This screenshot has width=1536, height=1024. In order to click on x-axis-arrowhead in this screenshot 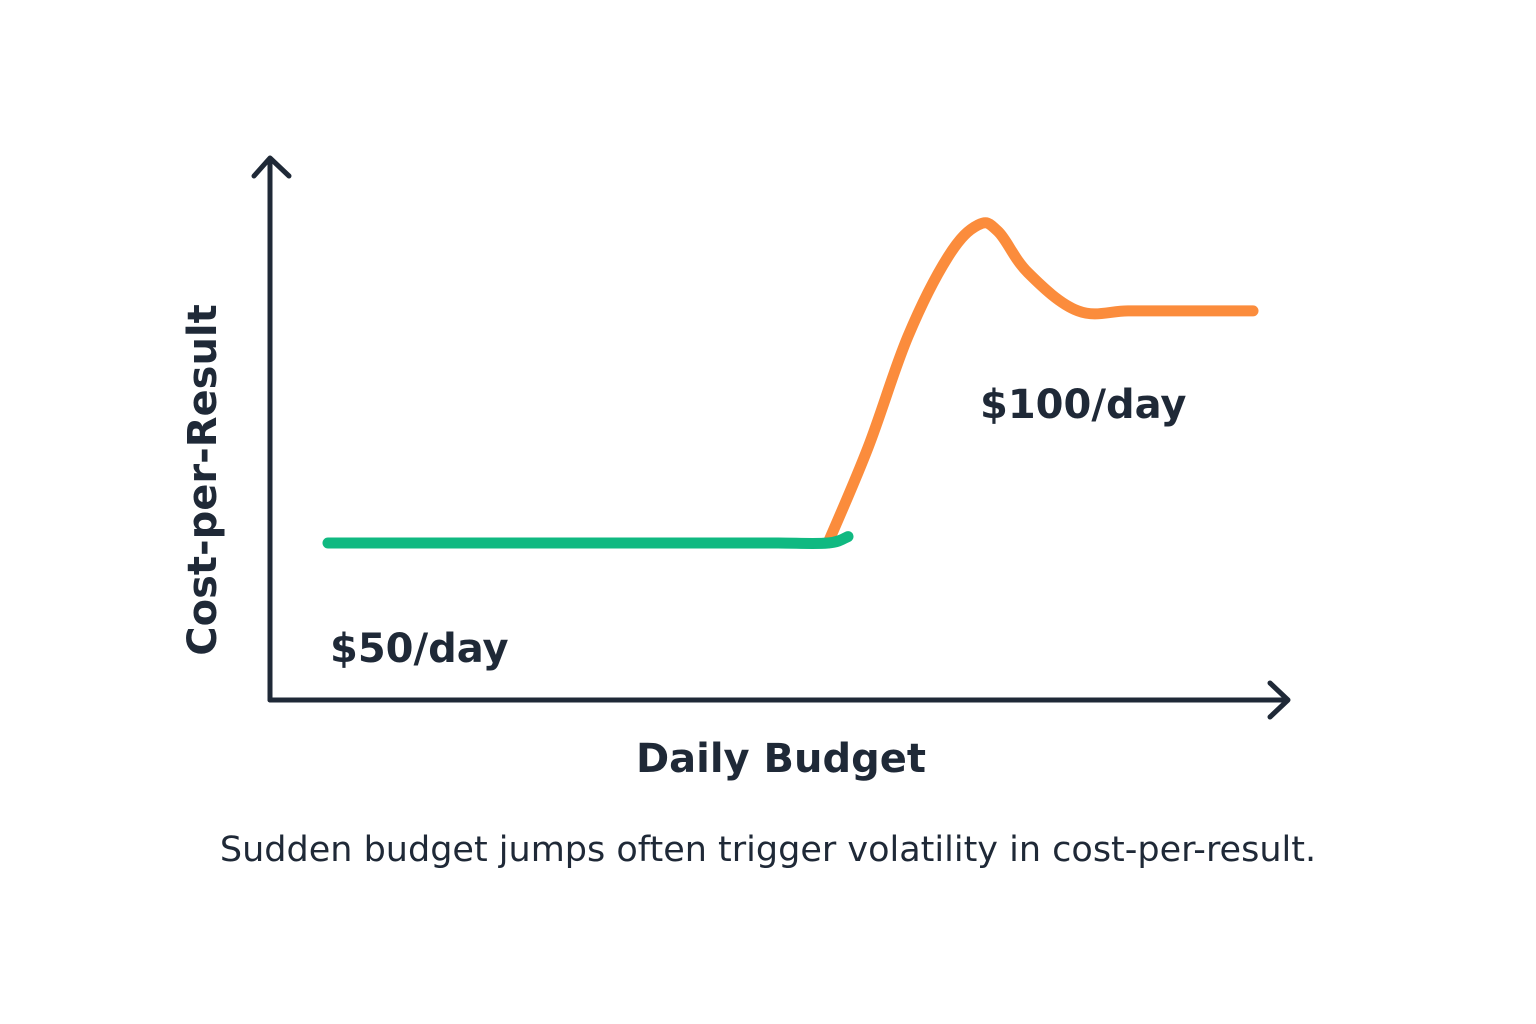, I will do `click(1279, 700)`.